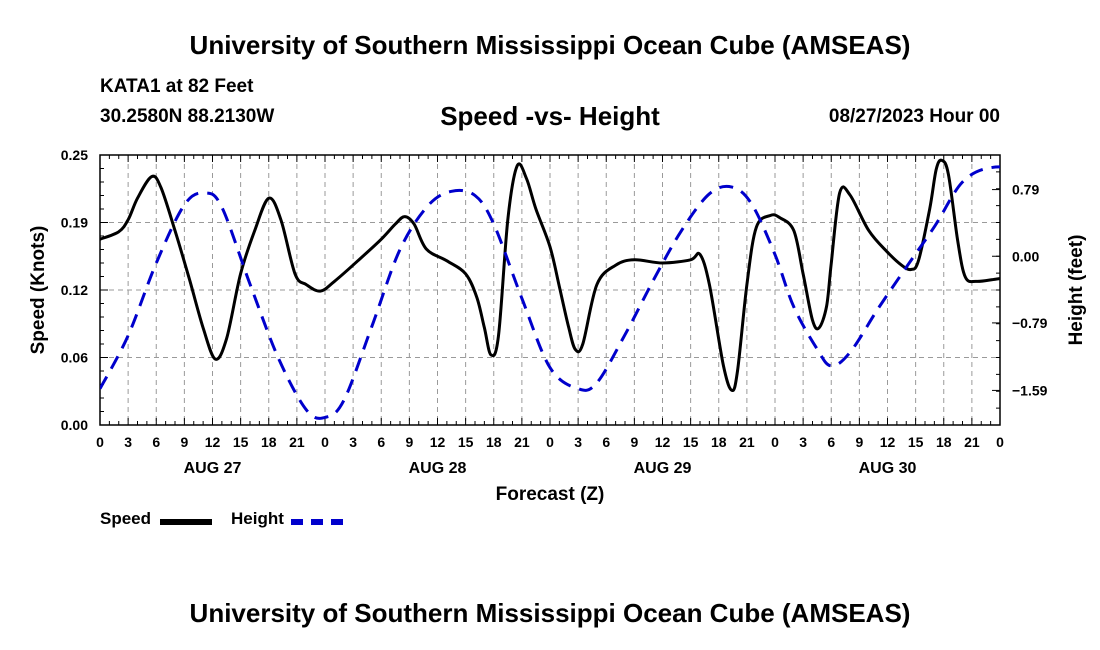 Image resolution: width=1100 pixels, height=650 pixels. Describe the element at coordinates (74, 223) in the screenshot. I see `y-tick-label: 0.19` at that location.